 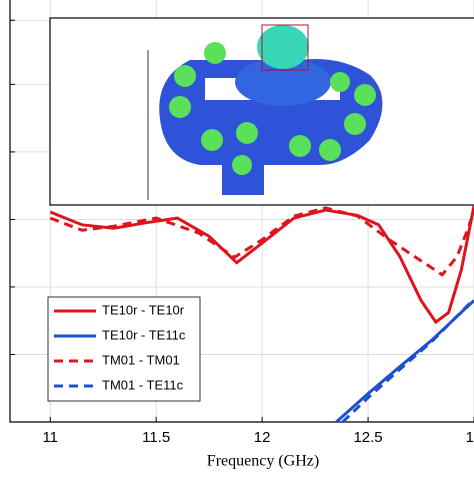 I want to click on inset-hotspots, so click(x=272, y=108).